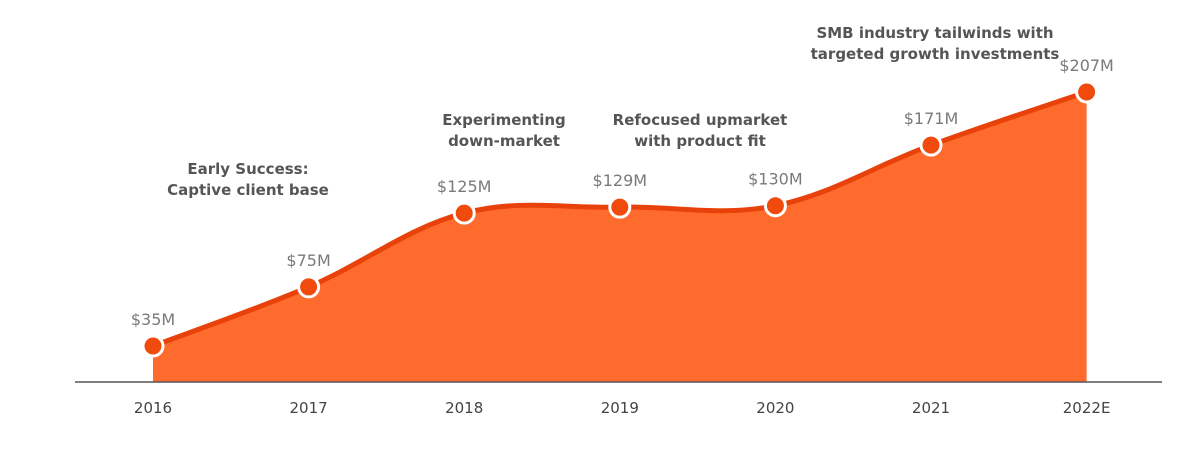 This screenshot has width=1180, height=456. I want to click on annotation-line: Refocused upmarket, so click(700, 120).